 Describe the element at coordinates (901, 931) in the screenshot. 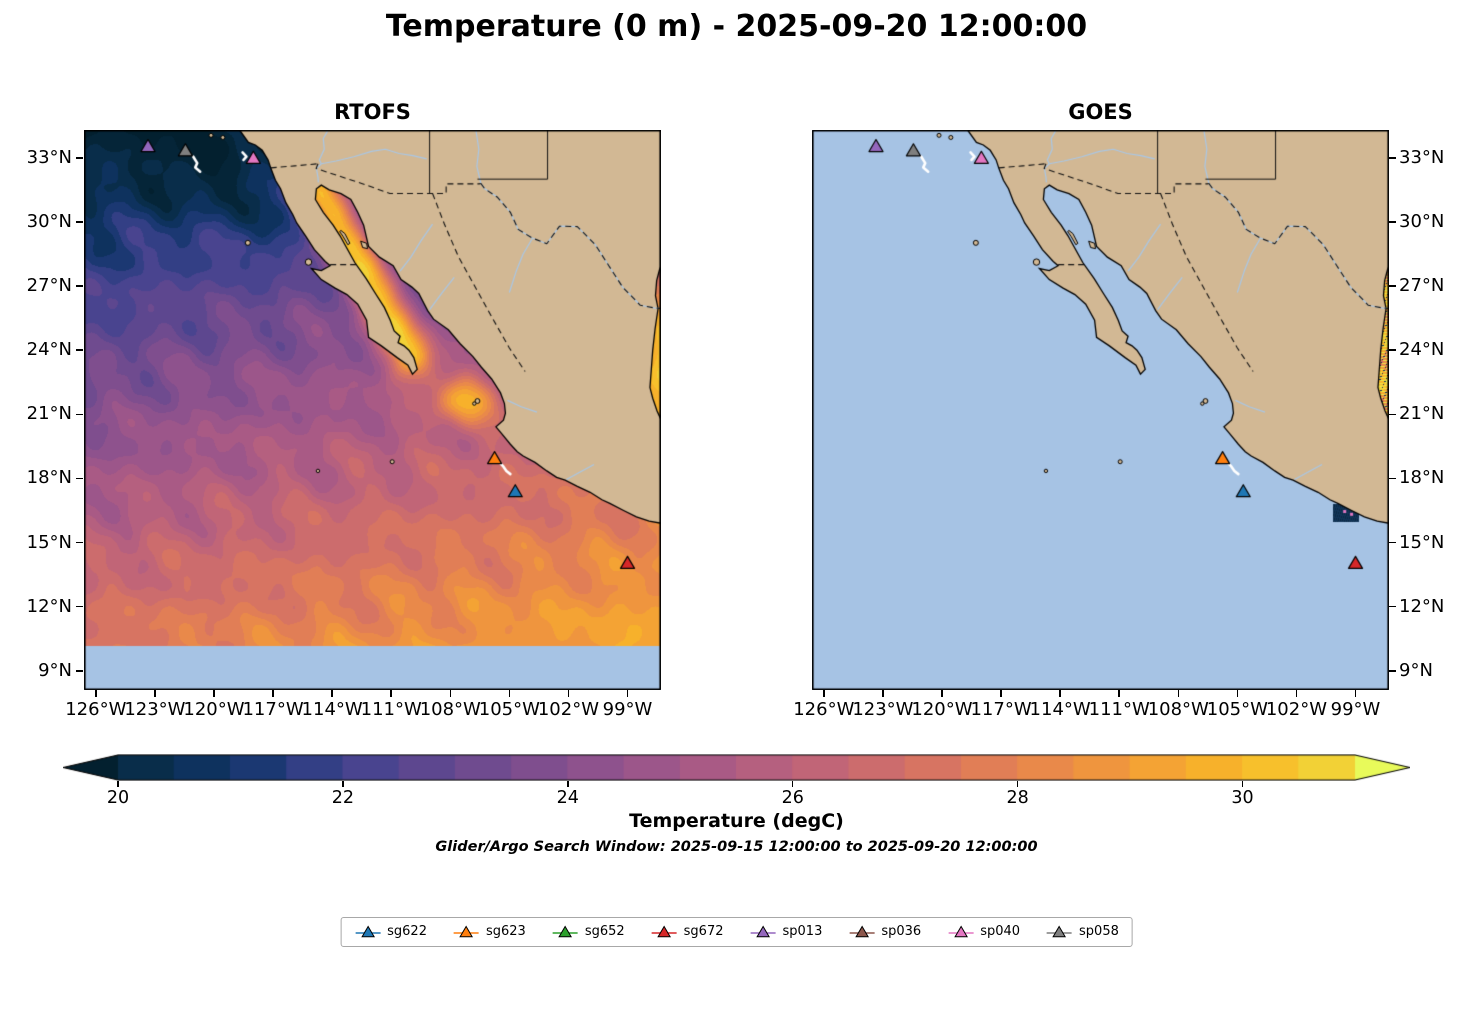

I see `legend-label: sp036` at that location.